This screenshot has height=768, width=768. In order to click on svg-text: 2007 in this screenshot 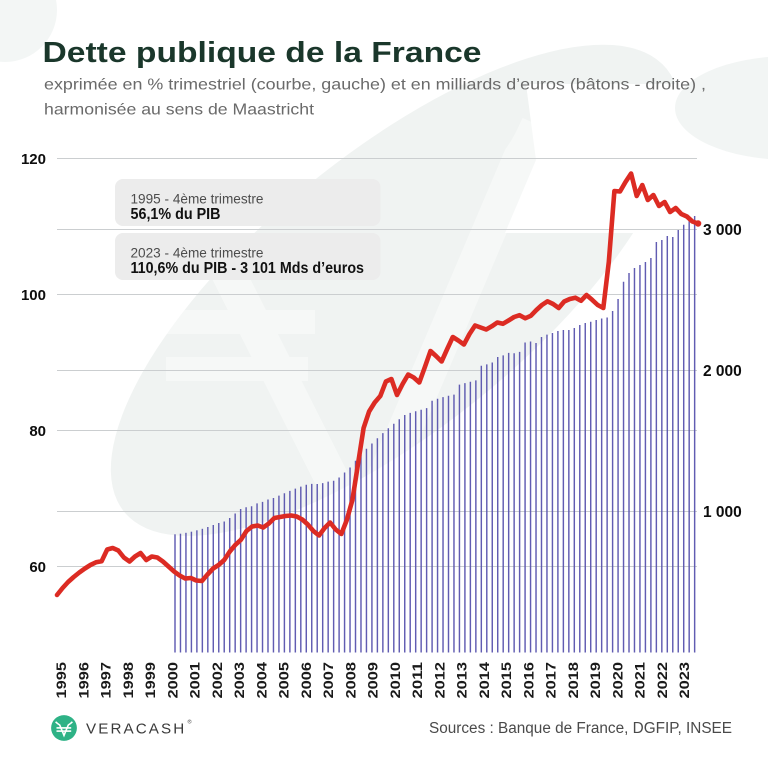, I will do `click(328, 680)`.